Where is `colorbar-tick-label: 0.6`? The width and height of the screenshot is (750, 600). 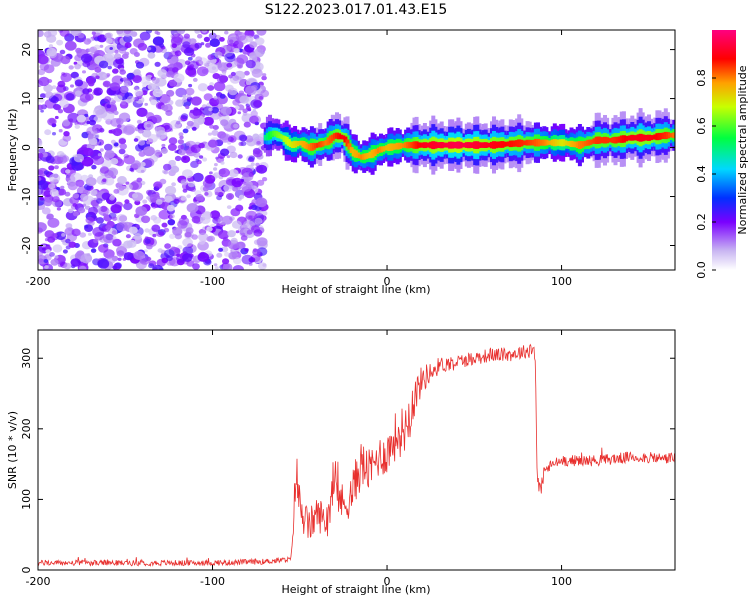
colorbar-tick-label: 0.6 is located at coordinates (701, 126).